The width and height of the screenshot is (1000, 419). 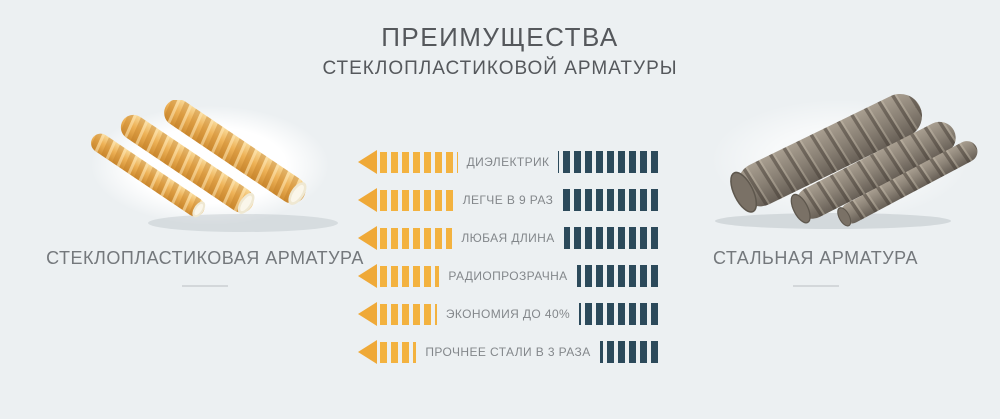 I want to click on row-label: ЭКОНОМИЯ ДО 40%, so click(x=508, y=314).